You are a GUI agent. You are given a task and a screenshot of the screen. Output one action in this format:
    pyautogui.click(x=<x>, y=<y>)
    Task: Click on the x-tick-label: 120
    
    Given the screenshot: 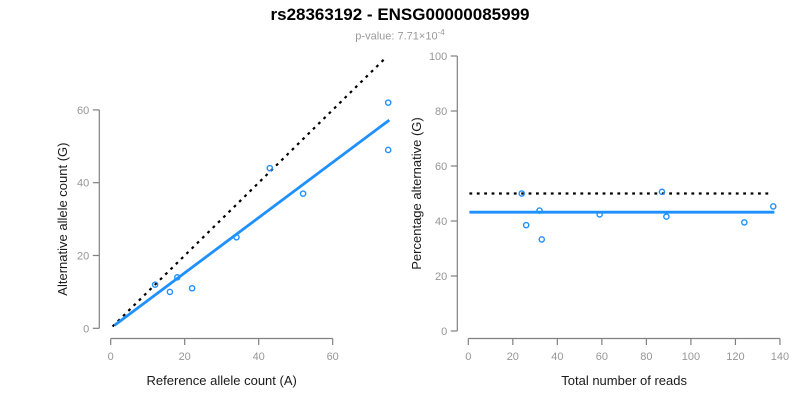 What is the action you would take?
    pyautogui.click(x=735, y=357)
    